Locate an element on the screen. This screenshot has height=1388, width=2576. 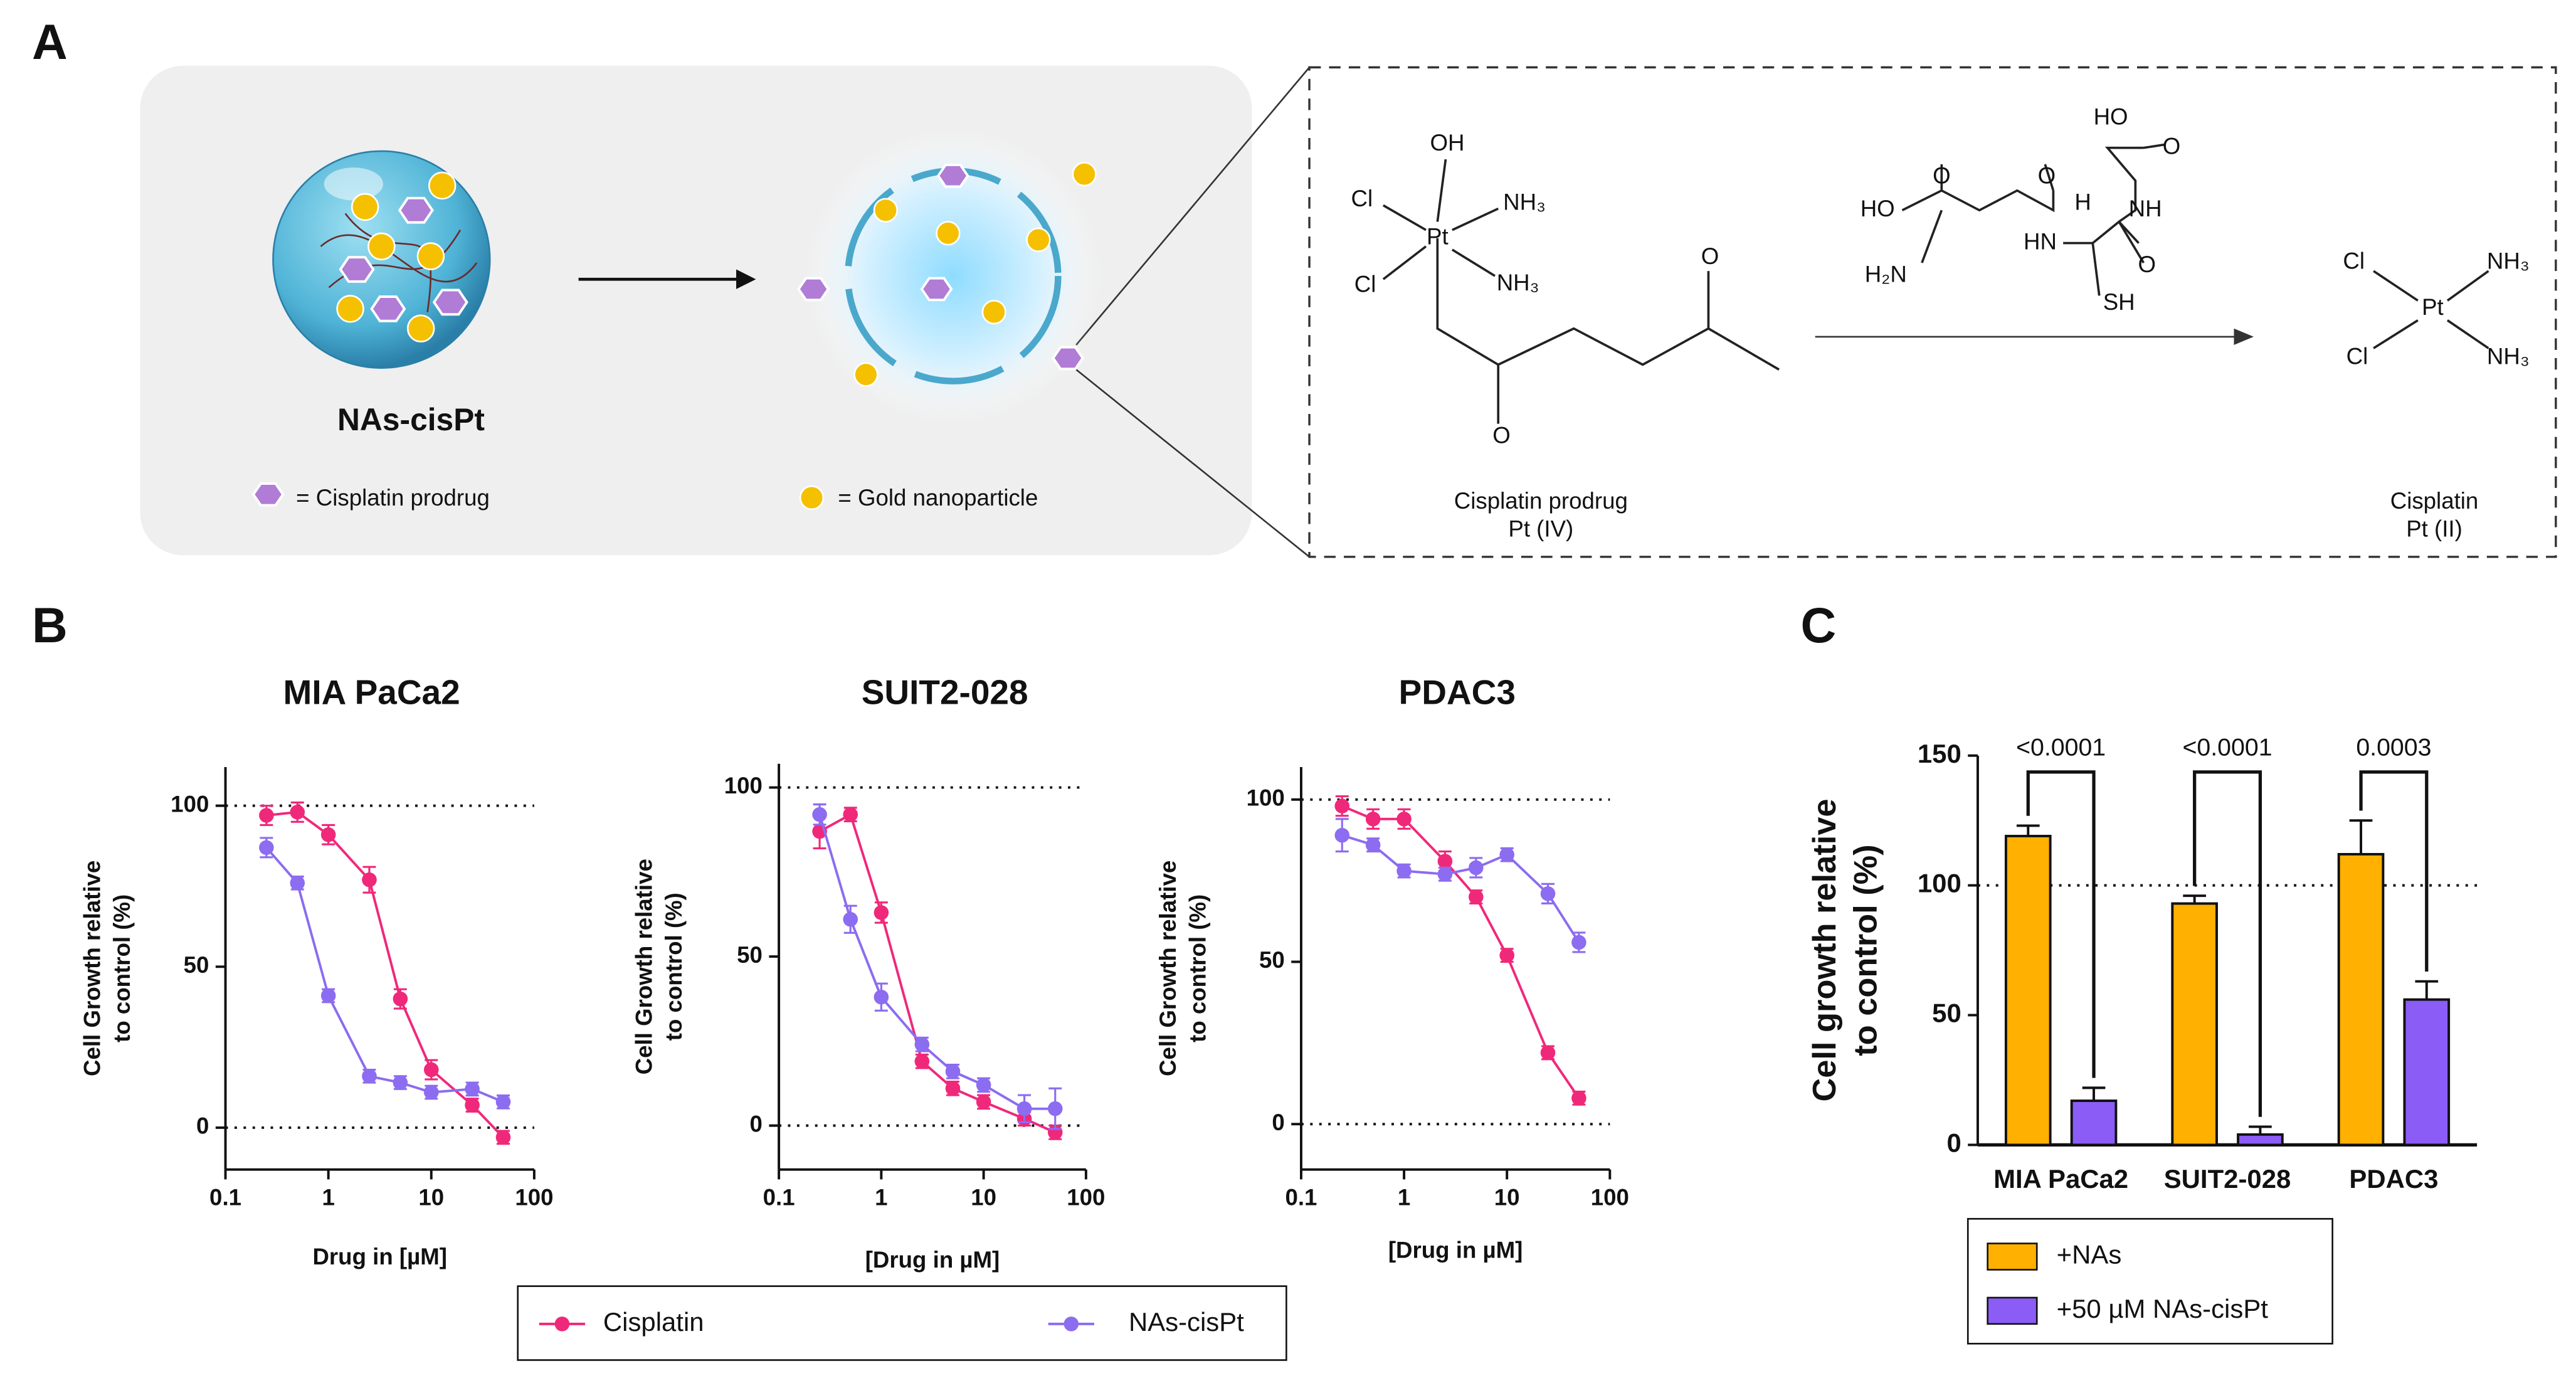
legend-text: = Gold nanoparticle is located at coordinates (938, 498).